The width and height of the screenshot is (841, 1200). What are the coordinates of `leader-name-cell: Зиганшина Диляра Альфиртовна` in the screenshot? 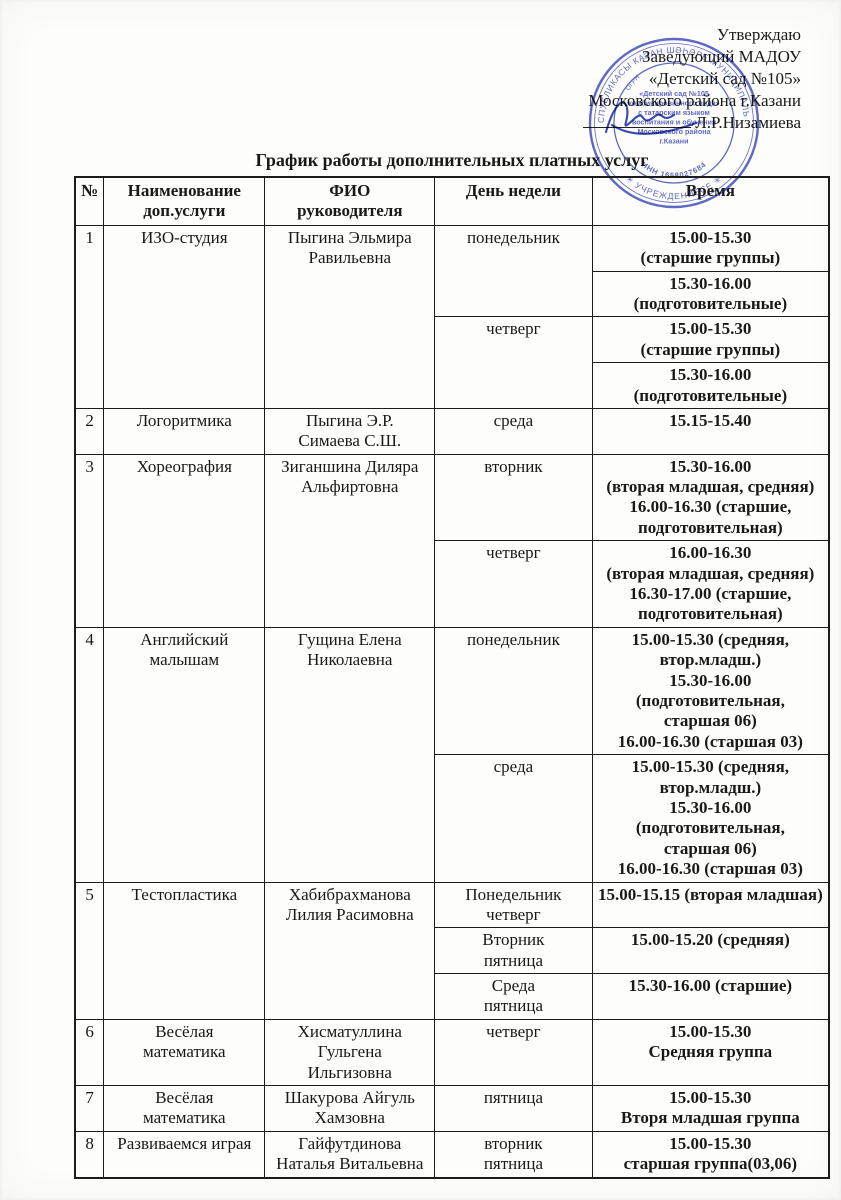 It's located at (350, 540).